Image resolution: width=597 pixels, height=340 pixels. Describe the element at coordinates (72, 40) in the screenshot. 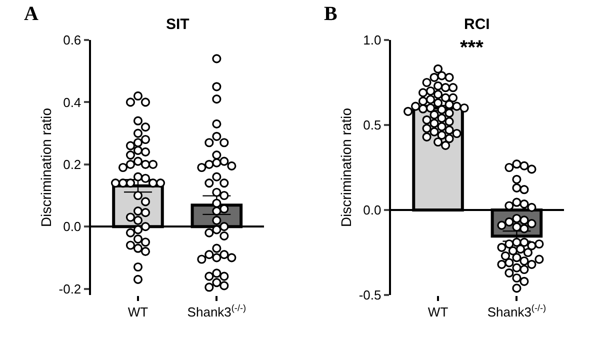

I see `y-tick-label: 0.6` at that location.